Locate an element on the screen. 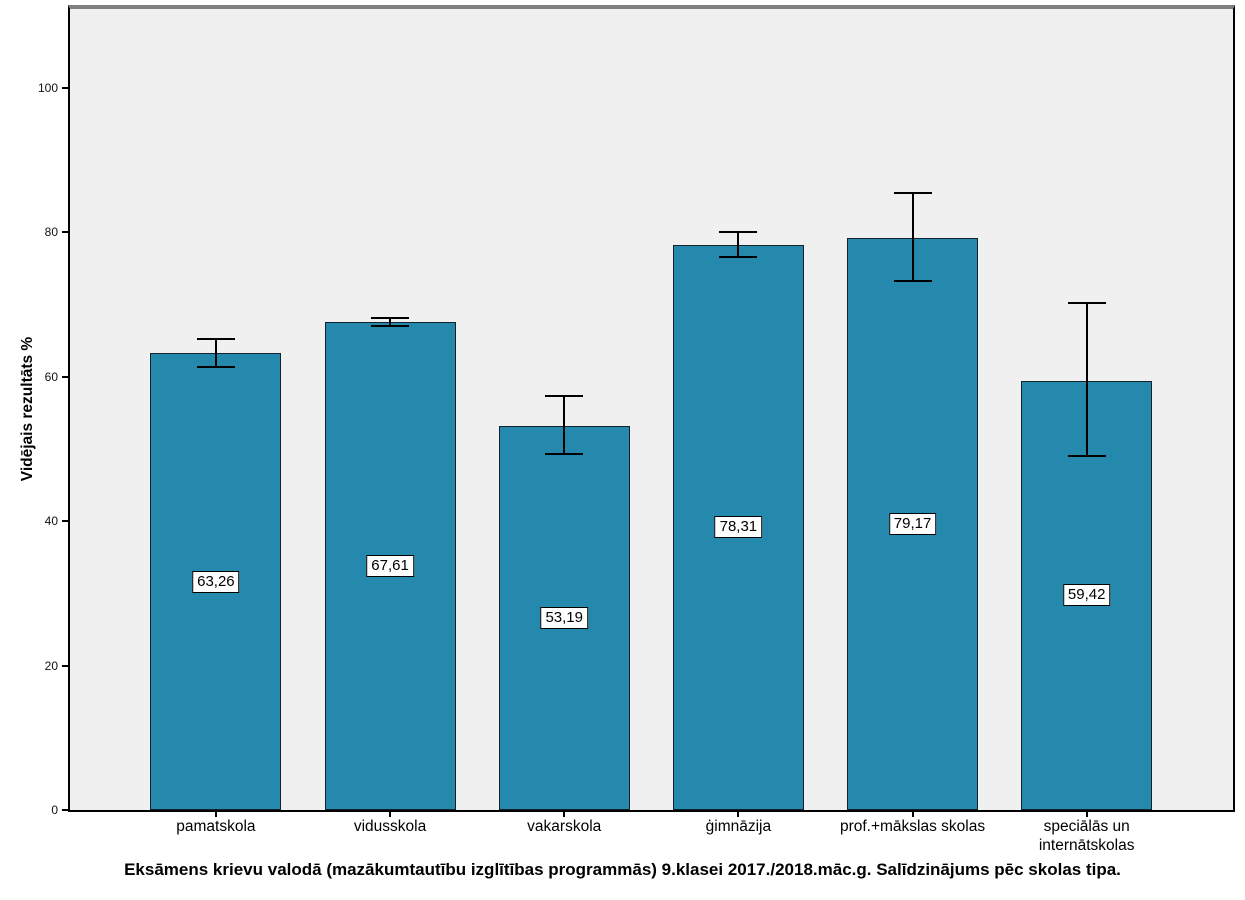  y-tick-label: 40 is located at coordinates (51, 521).